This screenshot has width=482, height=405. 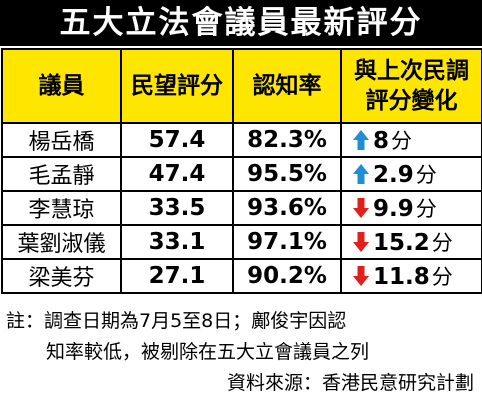 I want to click on rate-cell: 95.5%, so click(x=287, y=174).